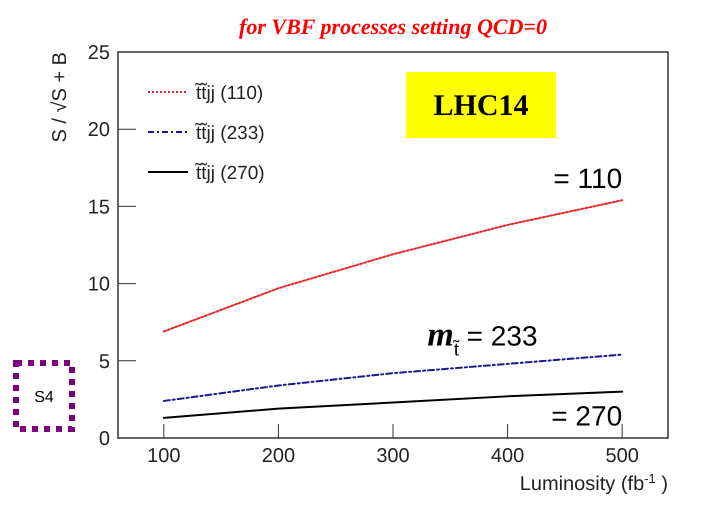 This screenshot has height=510, width=722. I want to click on x-tick-label: 300, so click(393, 456).